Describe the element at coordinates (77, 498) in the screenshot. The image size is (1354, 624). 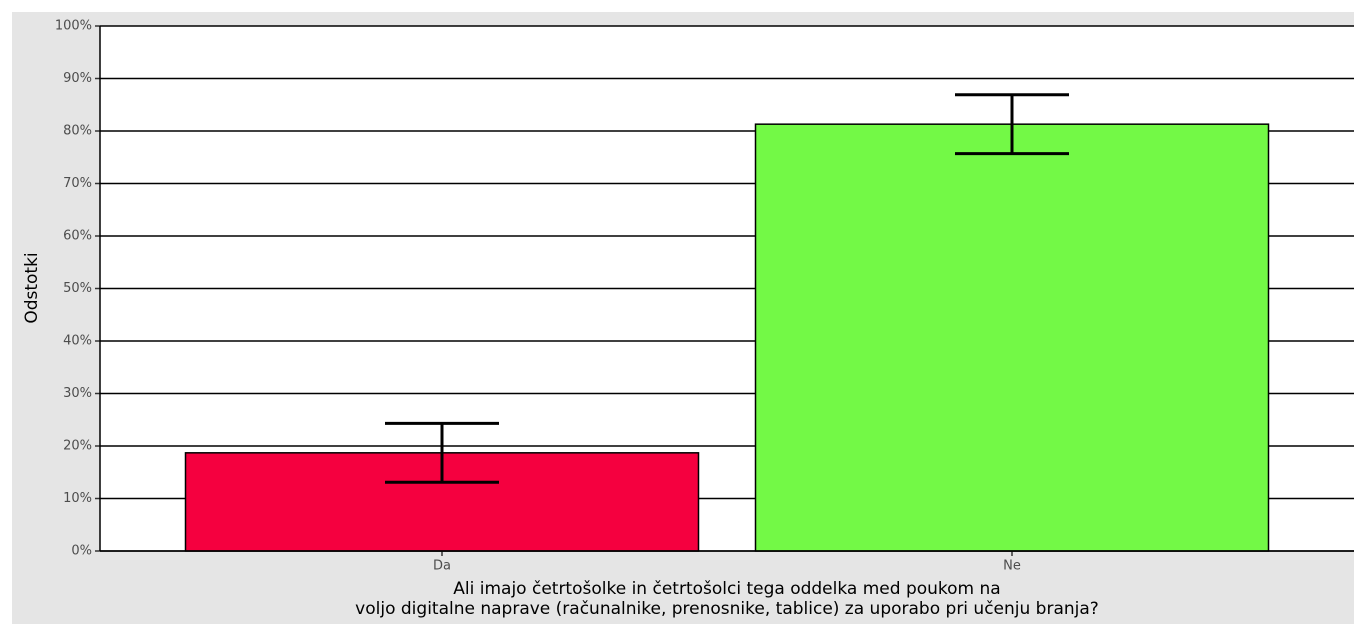
I see `y-tick-label: 10%` at that location.